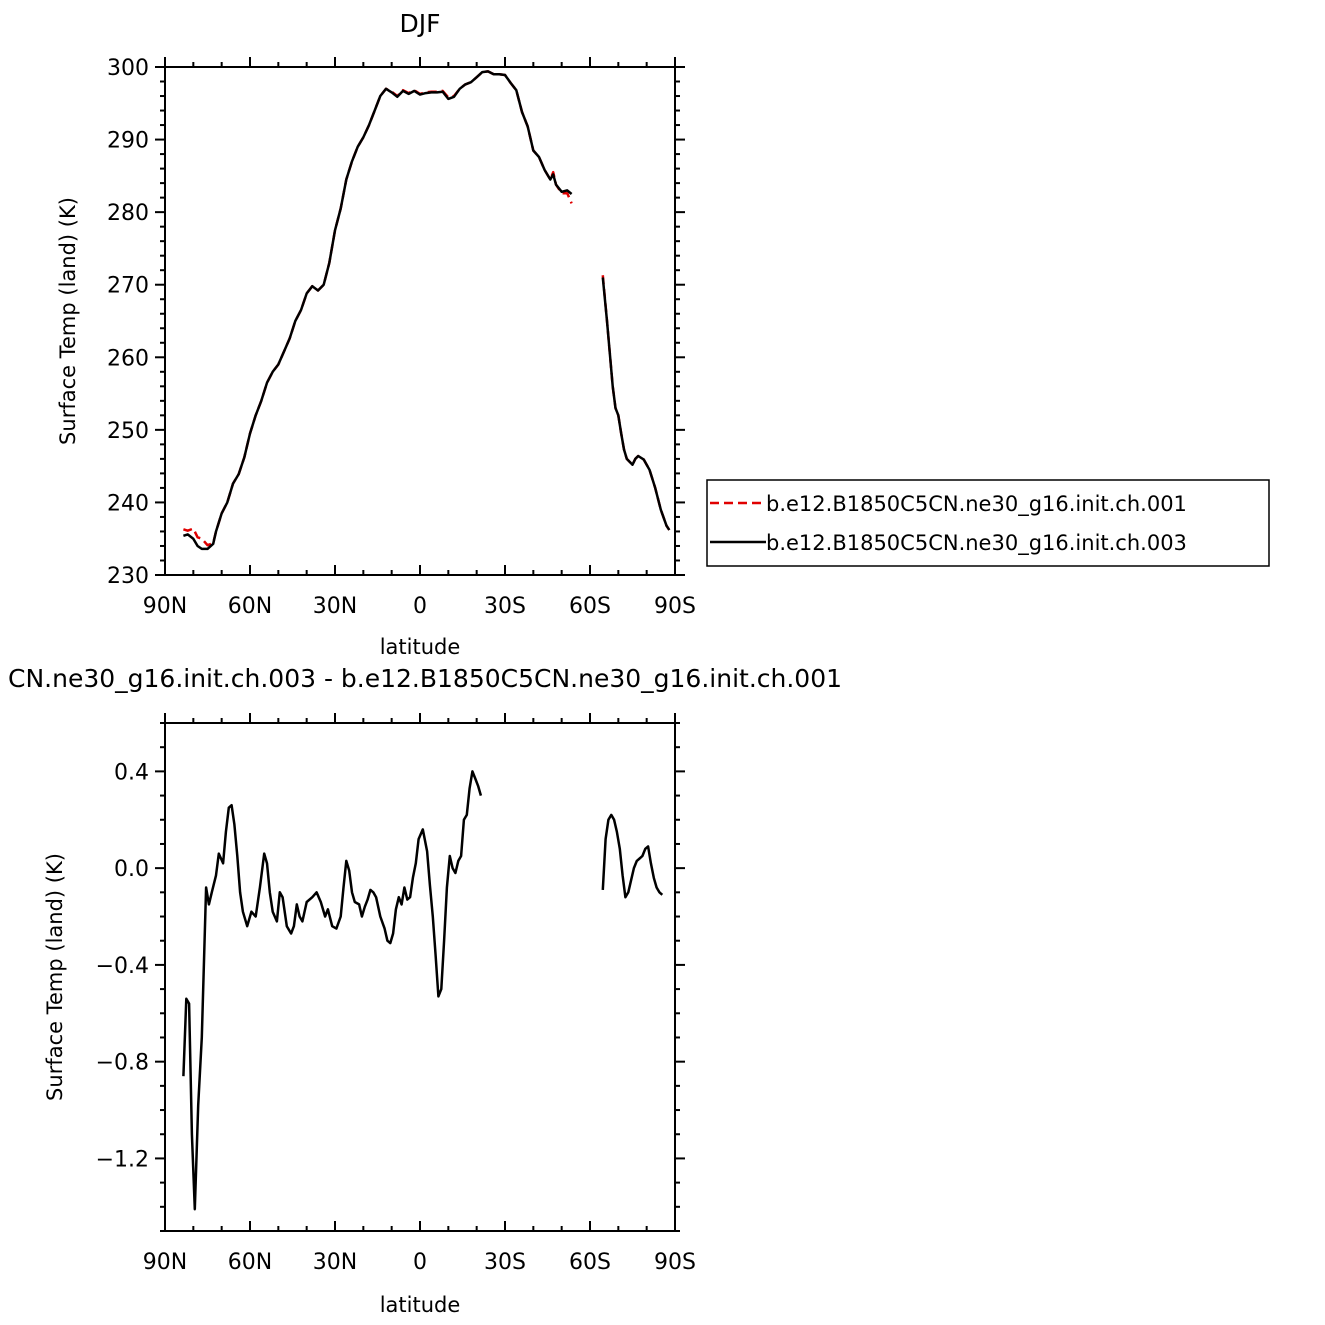  I want to click on legend-box, so click(988, 523).